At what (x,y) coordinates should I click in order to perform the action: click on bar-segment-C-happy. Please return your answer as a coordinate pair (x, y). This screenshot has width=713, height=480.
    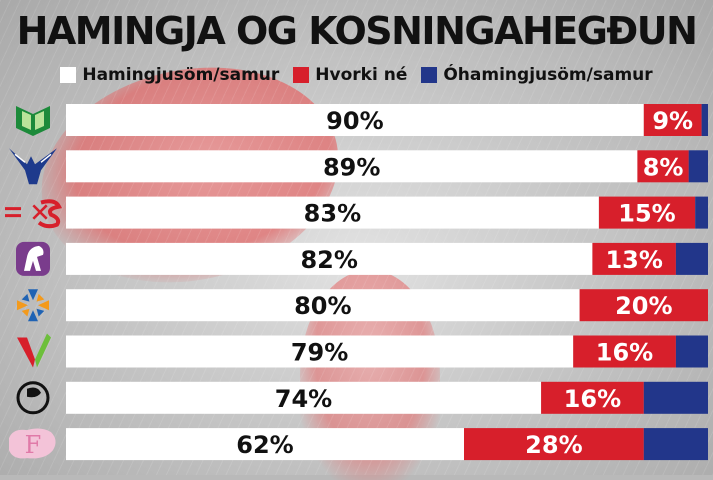
    Looking at the image, I should click on (323, 305).